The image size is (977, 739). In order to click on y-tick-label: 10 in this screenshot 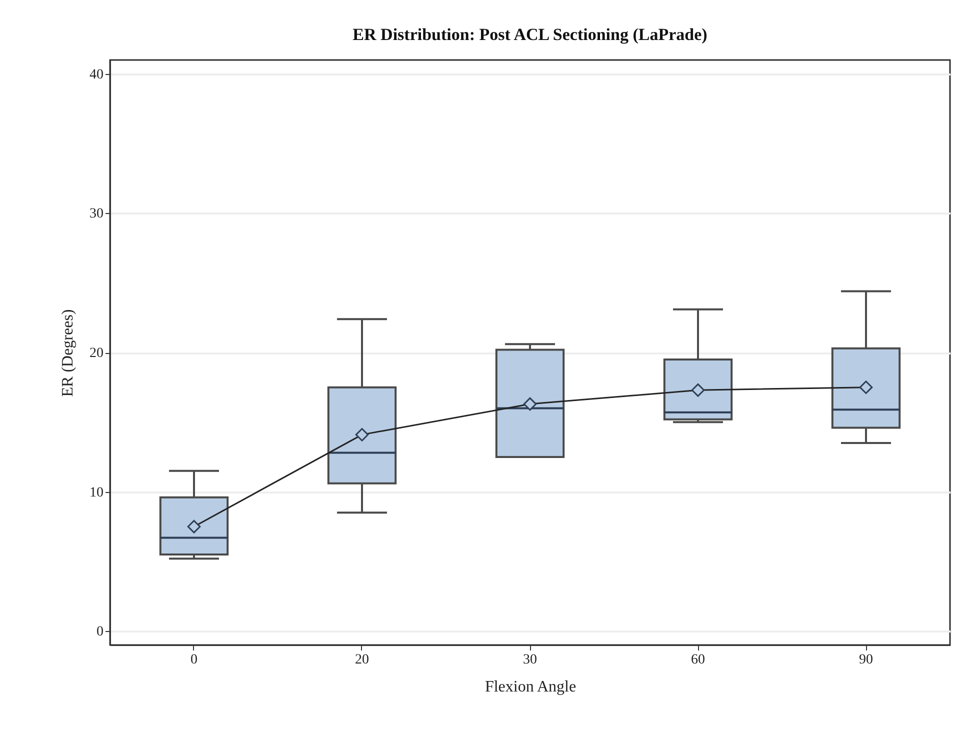, I will do `click(97, 492)`.